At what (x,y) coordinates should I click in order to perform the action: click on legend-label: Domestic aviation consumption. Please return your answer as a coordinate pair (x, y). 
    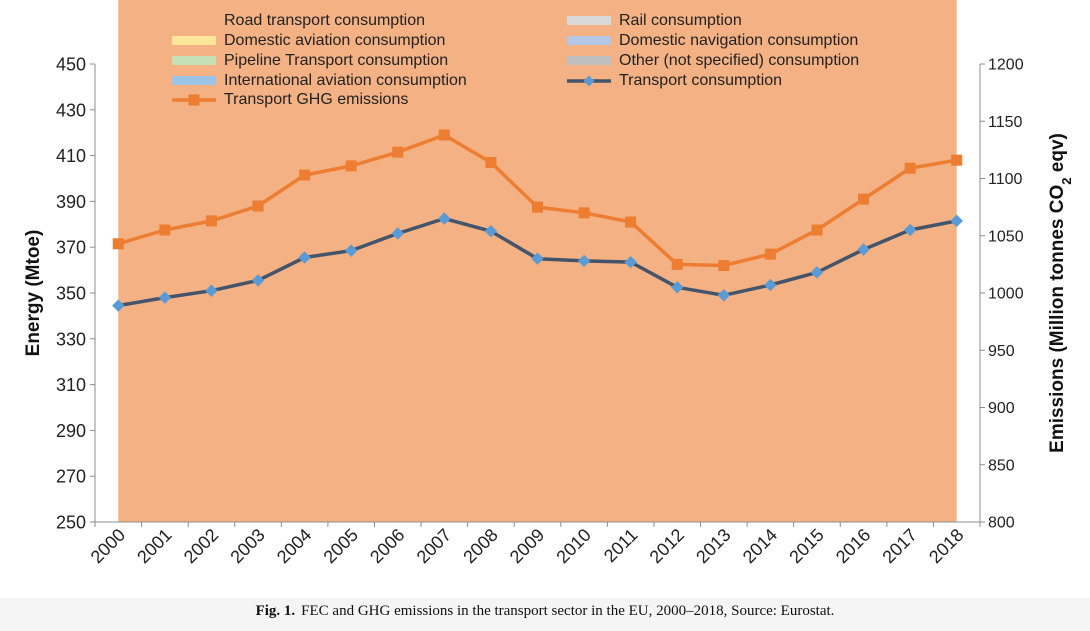
    Looking at the image, I should click on (335, 40).